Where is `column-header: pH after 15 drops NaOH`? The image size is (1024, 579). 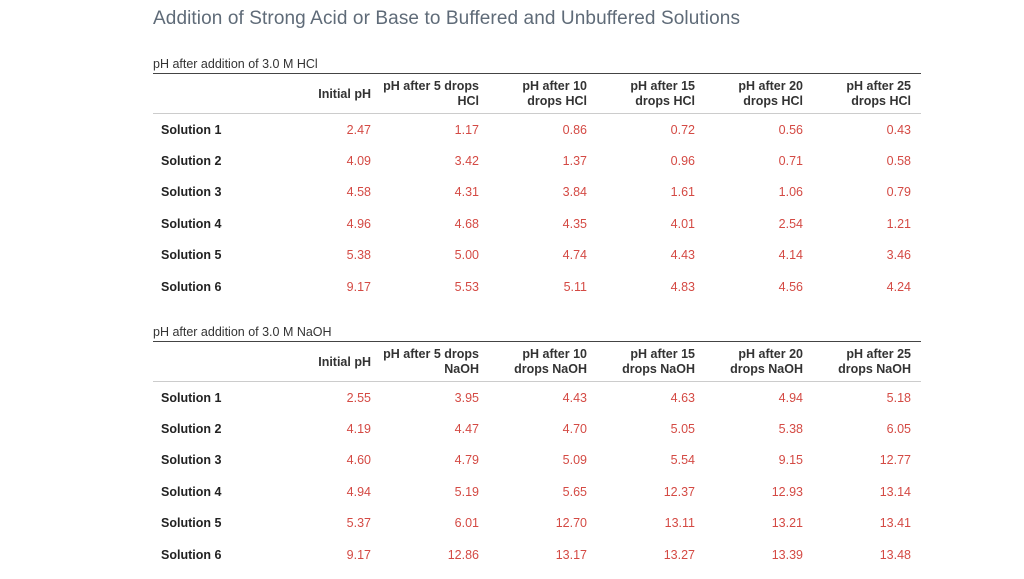 column-header: pH after 15 drops NaOH is located at coordinates (658, 361).